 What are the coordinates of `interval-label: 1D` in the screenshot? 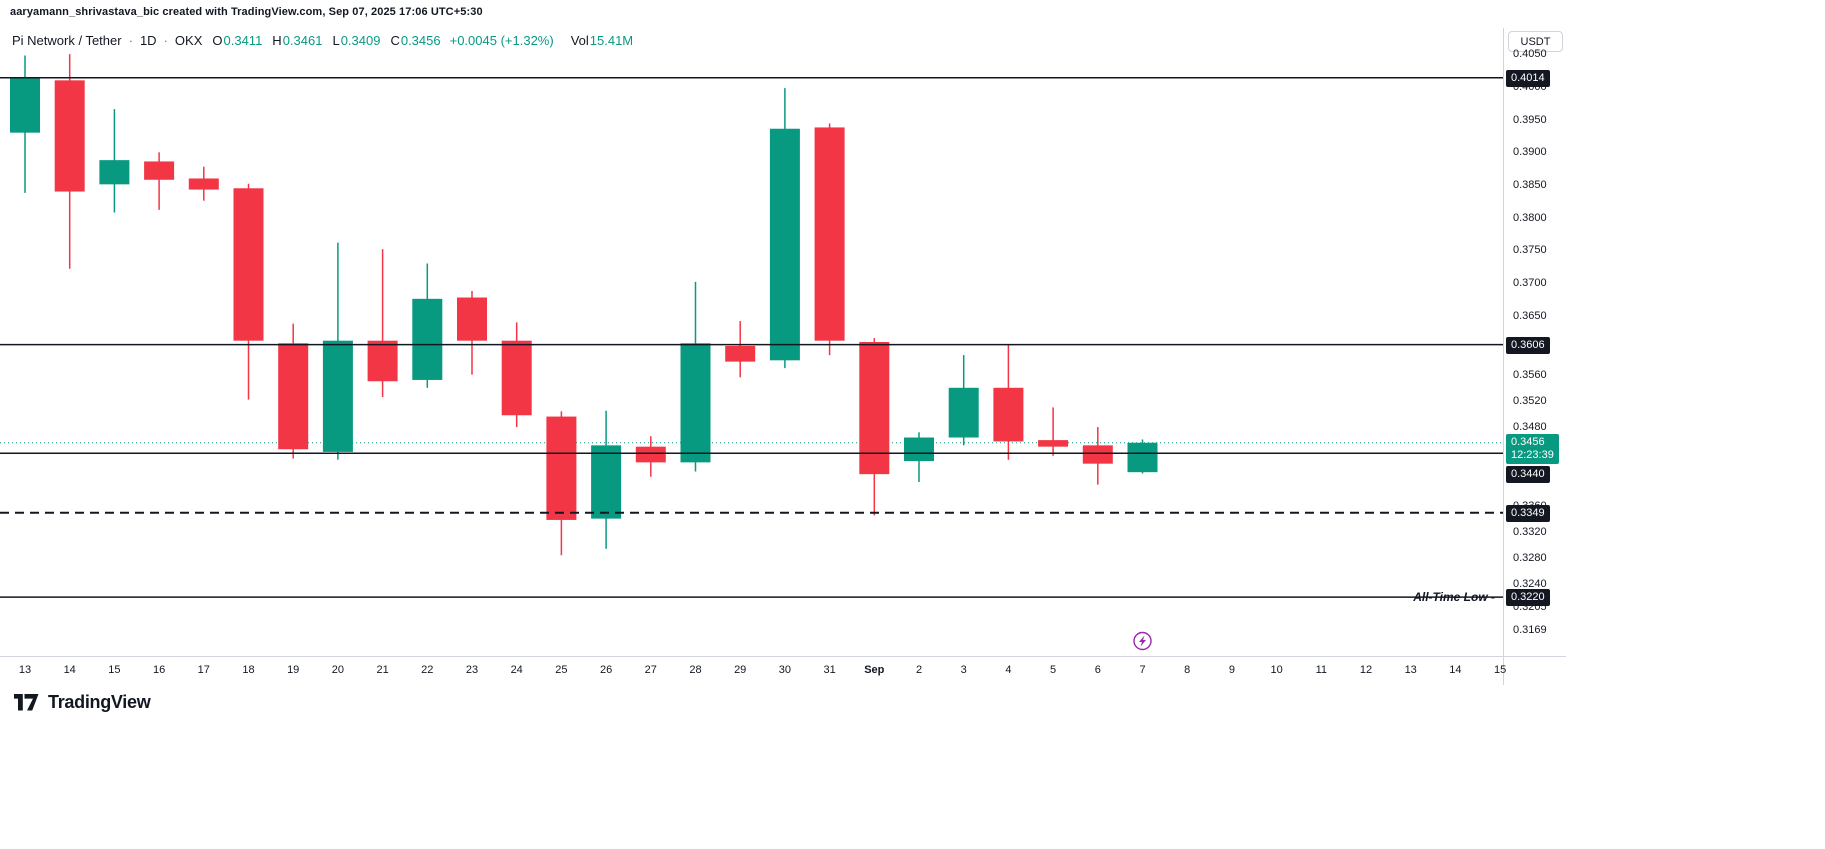 It's located at (148, 40).